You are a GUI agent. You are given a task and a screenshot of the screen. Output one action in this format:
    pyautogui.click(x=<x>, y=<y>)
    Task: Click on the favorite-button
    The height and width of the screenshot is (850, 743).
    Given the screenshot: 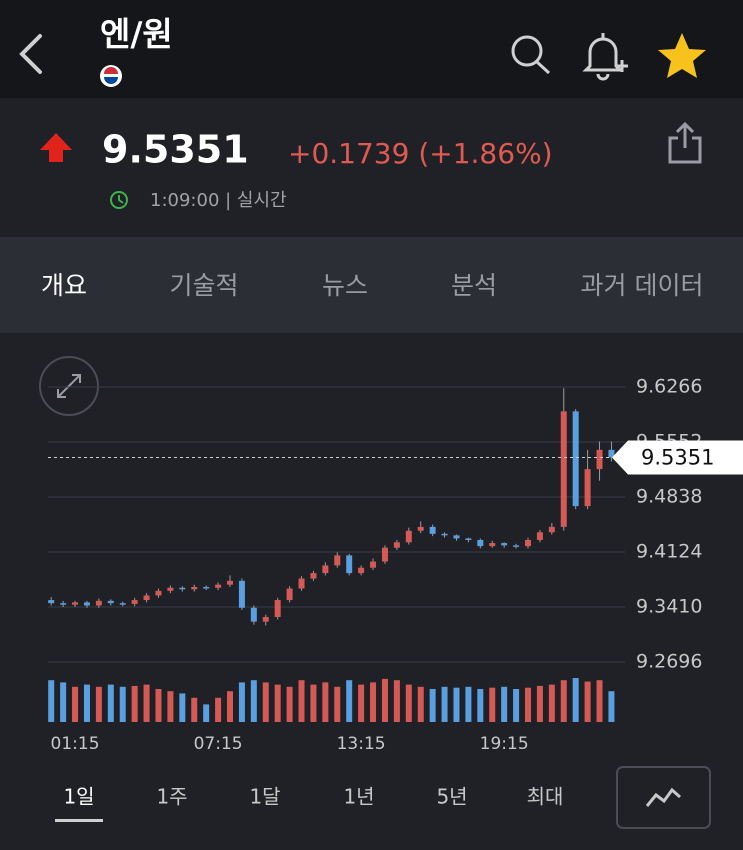 What is the action you would take?
    pyautogui.click(x=682, y=55)
    